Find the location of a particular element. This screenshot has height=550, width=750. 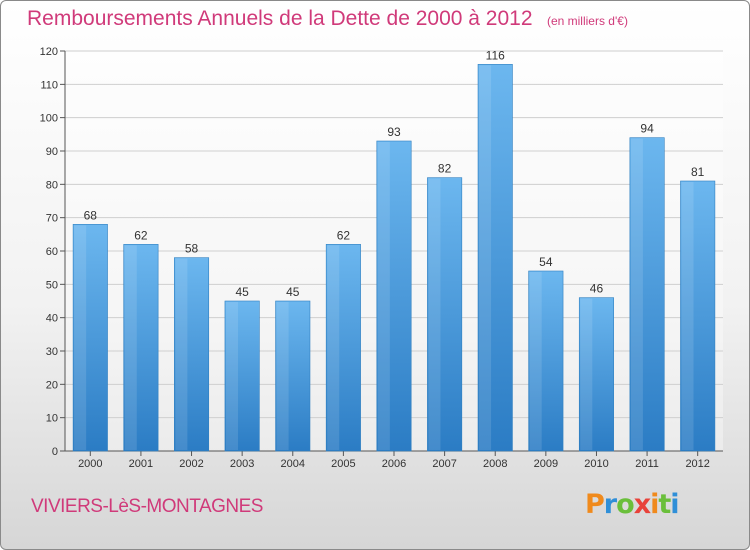

x-tick-label: 2009 is located at coordinates (546, 464).